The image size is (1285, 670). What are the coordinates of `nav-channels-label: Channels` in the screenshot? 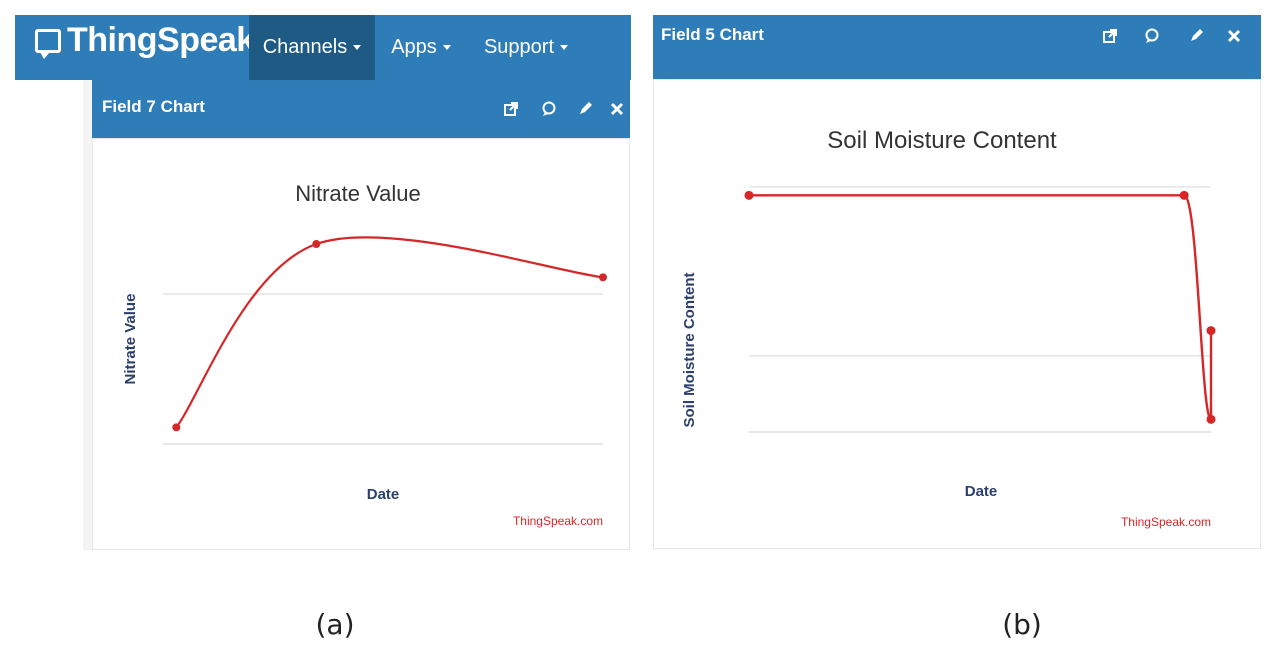 It's located at (305, 47).